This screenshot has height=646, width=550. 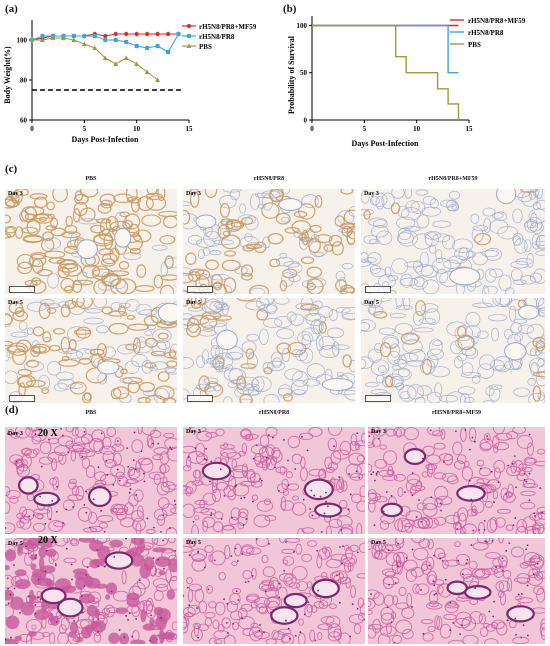 I want to click on panel-label-a: (a), so click(x=11, y=9).